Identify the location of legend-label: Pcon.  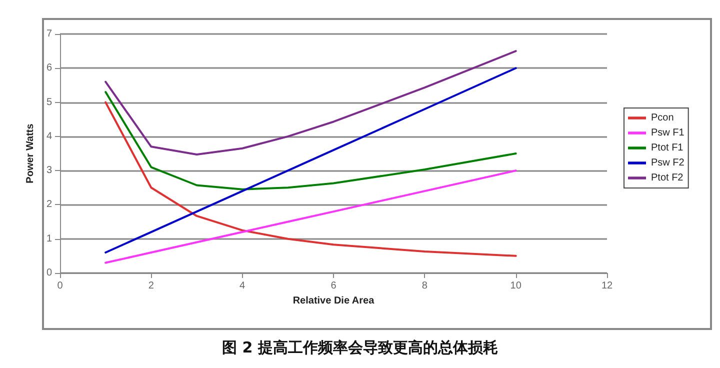
(662, 118).